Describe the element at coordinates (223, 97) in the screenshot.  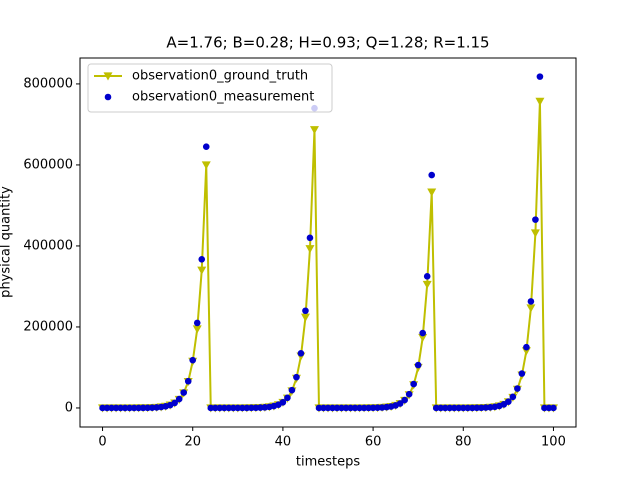
I see `legend-label: observation0_measurement` at that location.